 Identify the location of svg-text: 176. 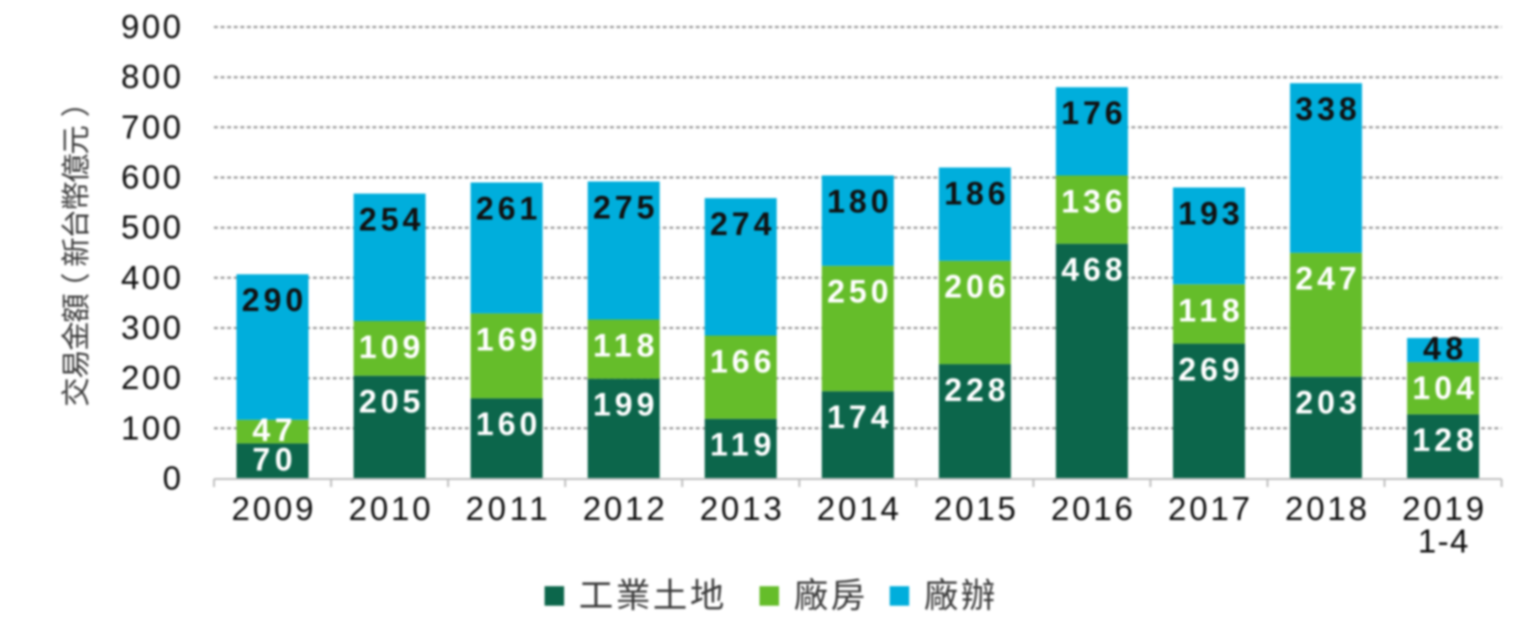
(1091, 113).